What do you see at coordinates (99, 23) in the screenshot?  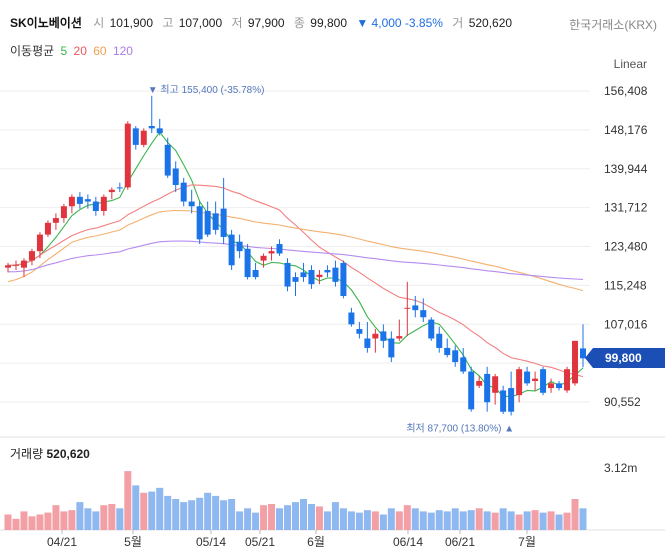 I see `open-label: 시` at bounding box center [99, 23].